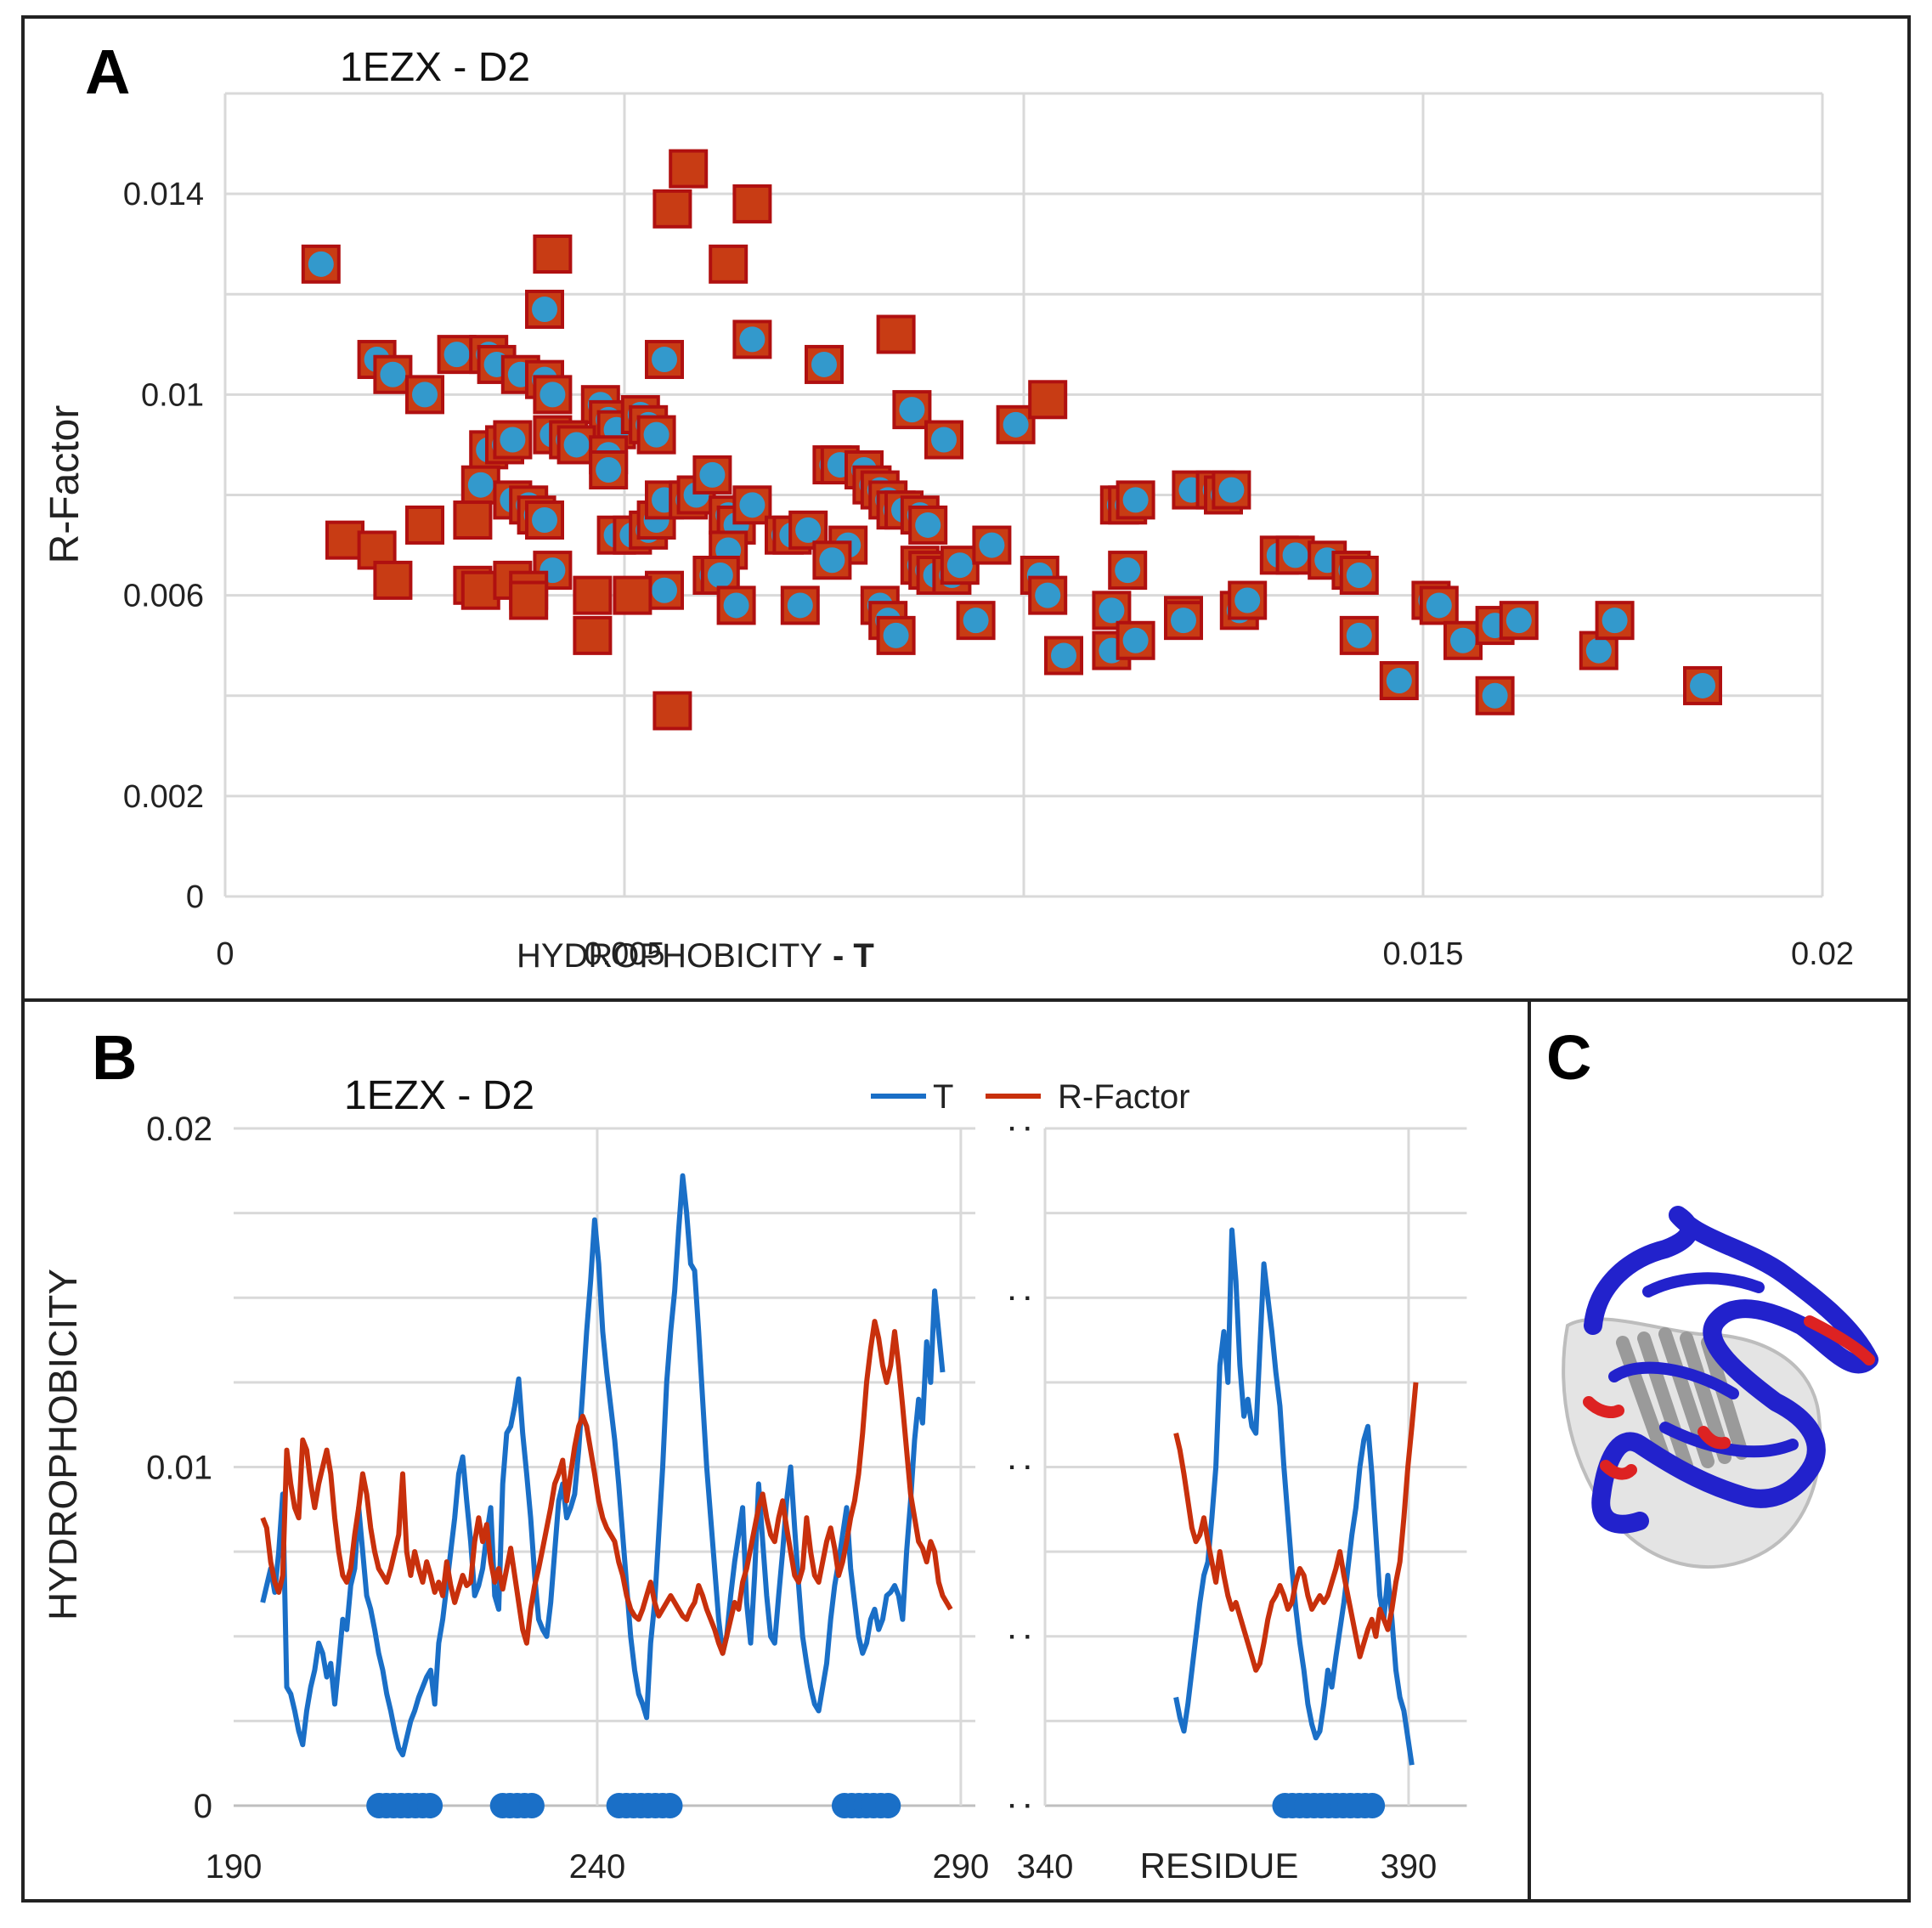  Describe the element at coordinates (203, 1807) in the screenshot. I see `y-tick-label: 0` at that location.